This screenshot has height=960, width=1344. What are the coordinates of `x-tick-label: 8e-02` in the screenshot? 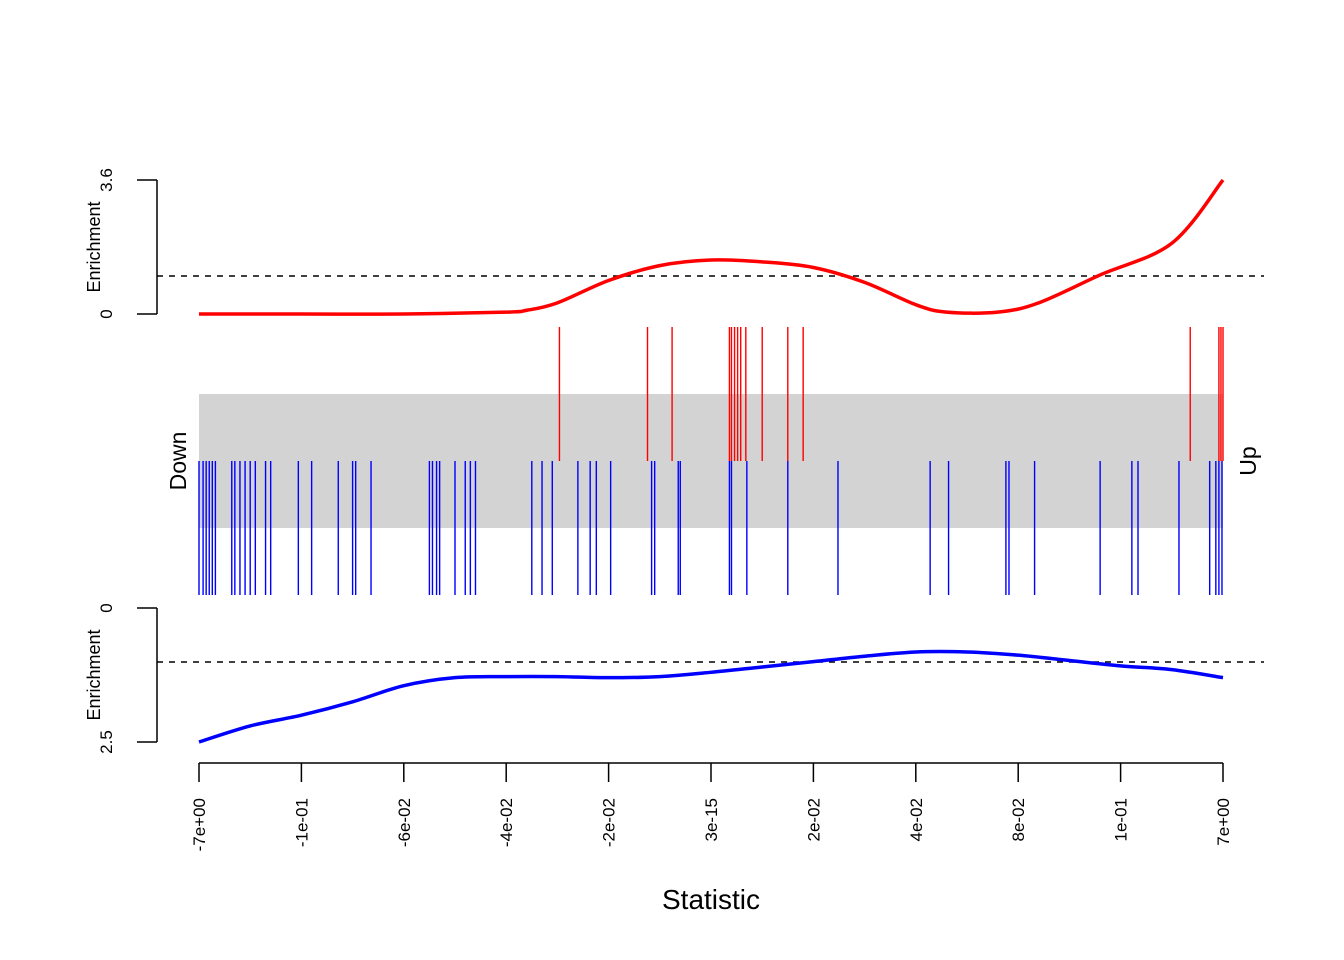 It's located at (1018, 819).